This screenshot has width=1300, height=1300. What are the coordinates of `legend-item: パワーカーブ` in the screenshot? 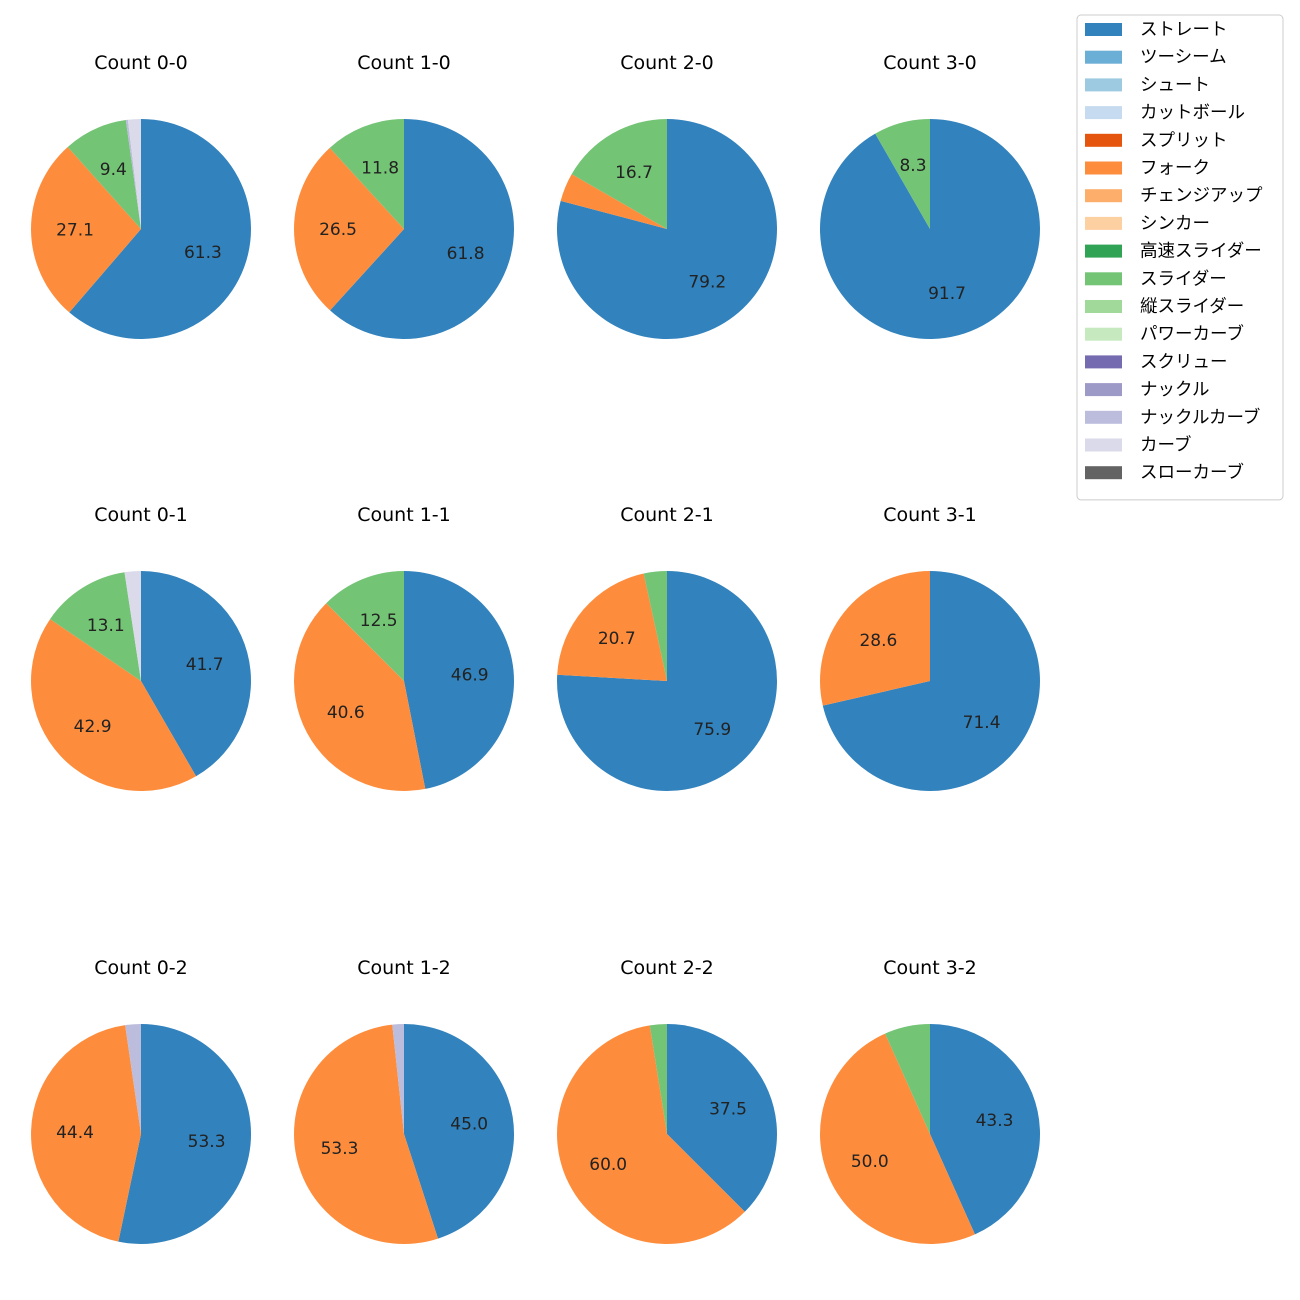 It's located at (1164, 334).